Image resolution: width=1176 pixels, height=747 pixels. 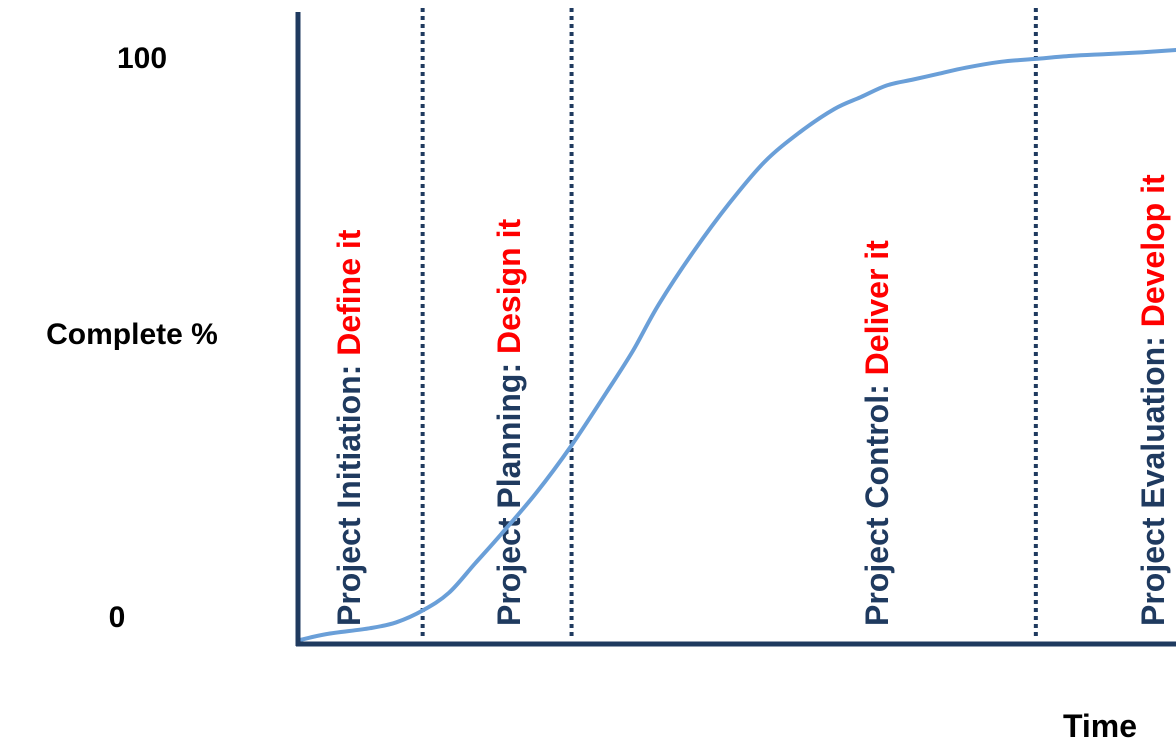 I want to click on phase-label-4: Project Evaluation: Develop it, so click(x=1153, y=400).